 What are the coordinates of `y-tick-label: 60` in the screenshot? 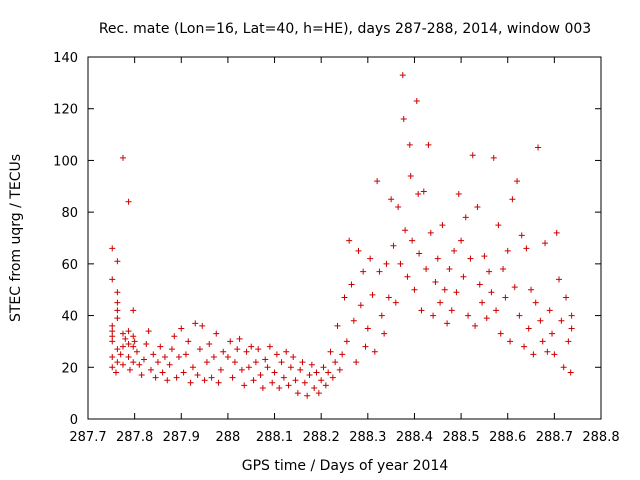 It's located at (69, 265).